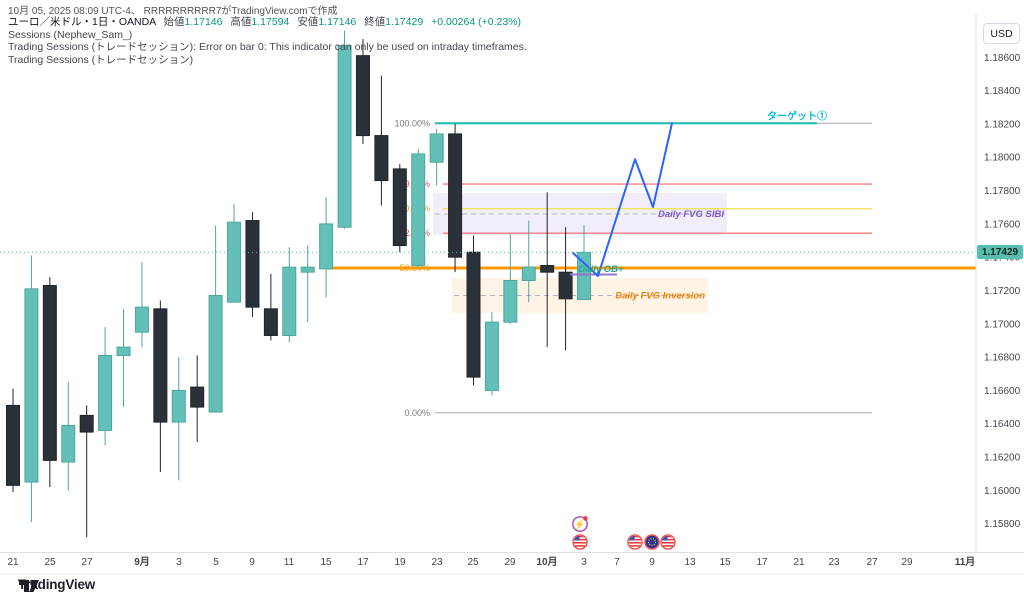  Describe the element at coordinates (215, 319) in the screenshot. I see `candle-9/5` at that location.